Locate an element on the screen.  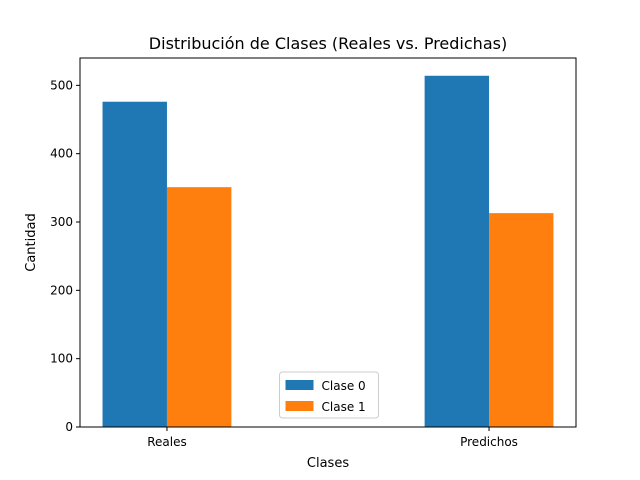
legend-label: Clase 0 is located at coordinates (344, 386).